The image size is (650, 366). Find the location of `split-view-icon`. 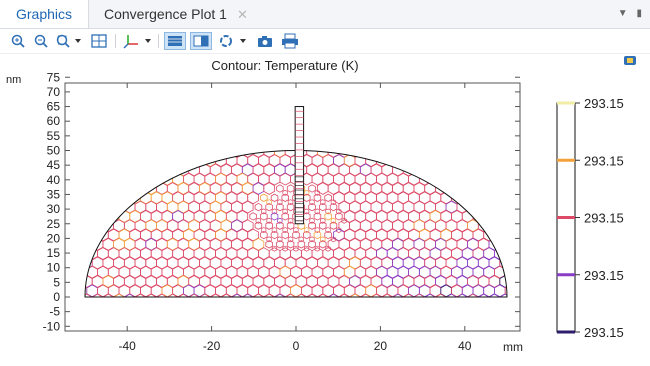

split-view-icon is located at coordinates (201, 41).